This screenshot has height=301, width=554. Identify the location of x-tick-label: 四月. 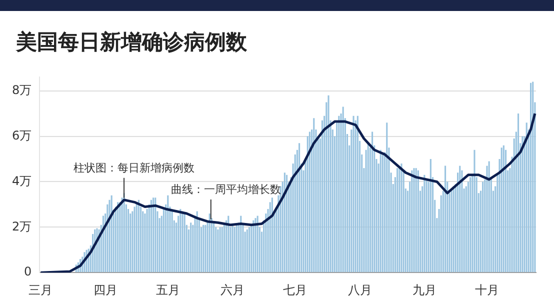
(105, 289).